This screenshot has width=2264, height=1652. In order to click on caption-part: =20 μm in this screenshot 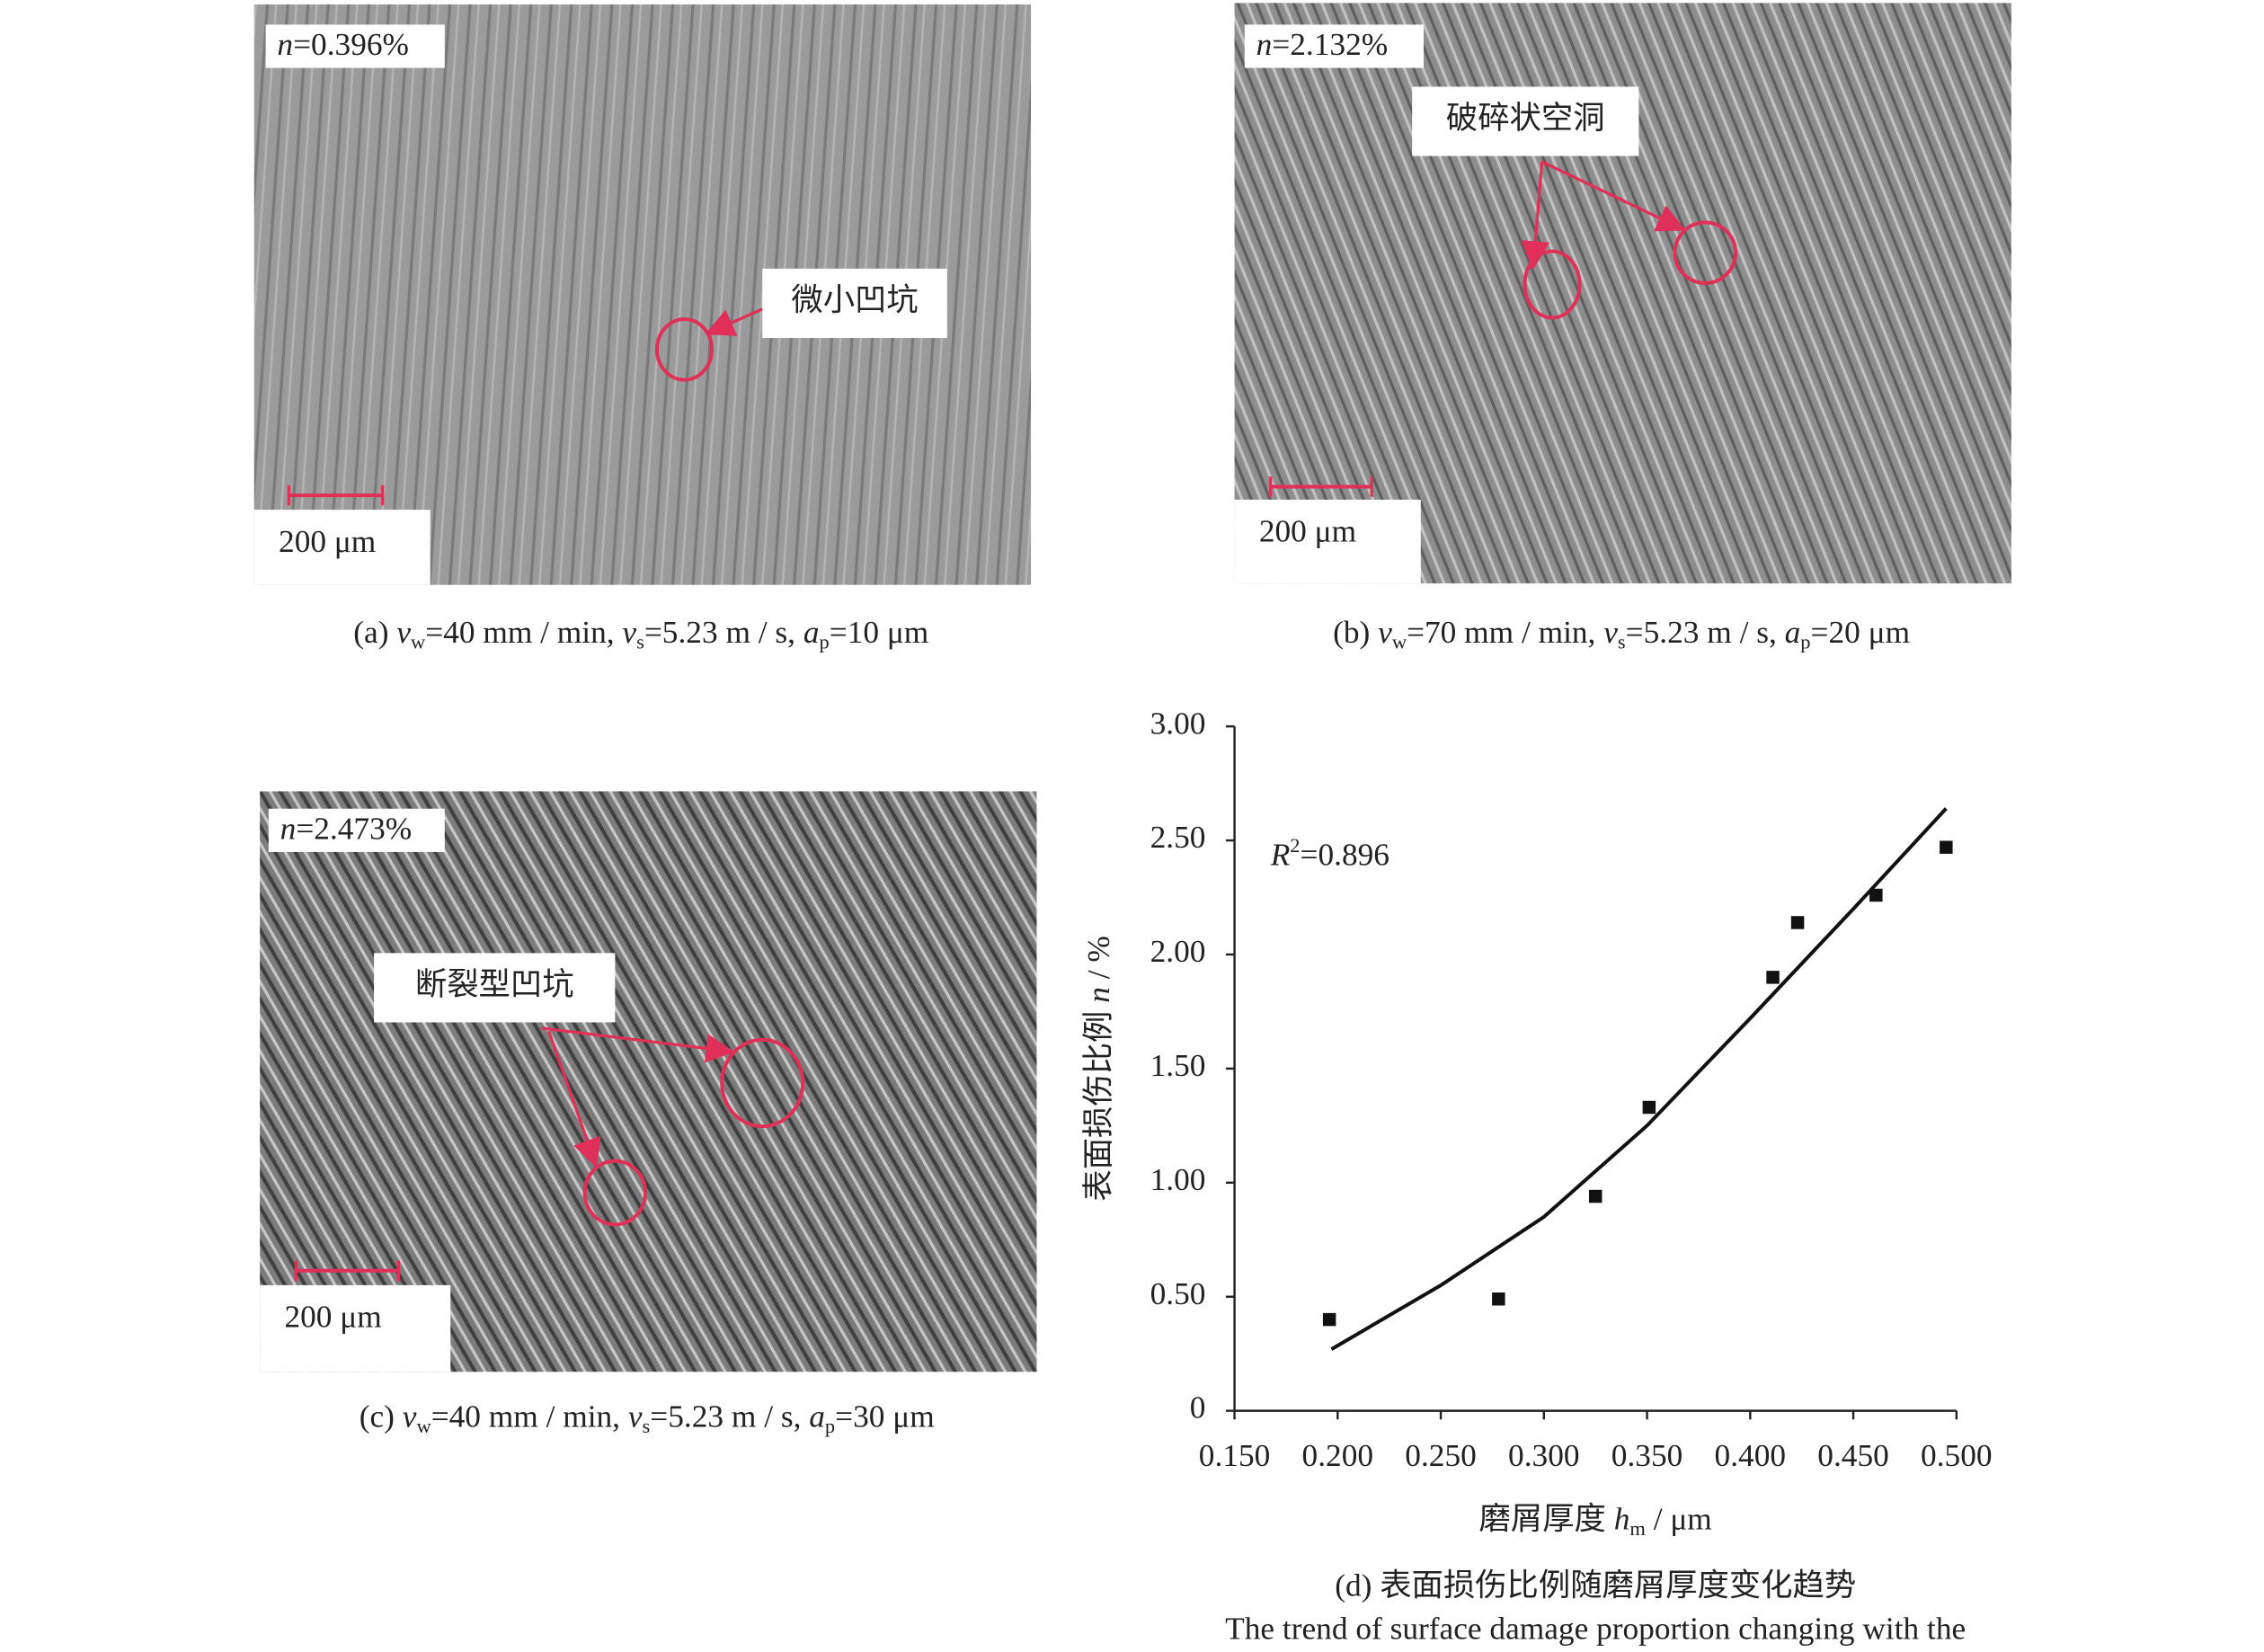, I will do `click(1861, 632)`.